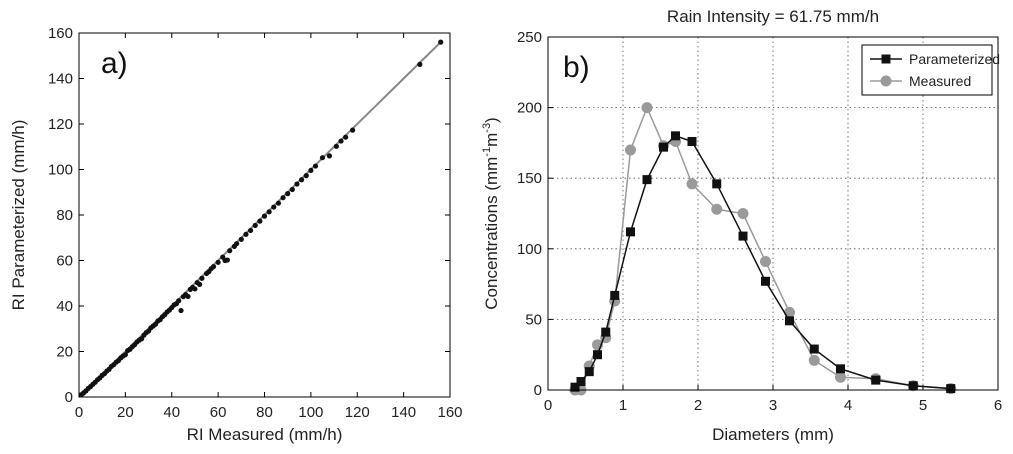  Describe the element at coordinates (64, 306) in the screenshot. I see `y-tick-label-a: 40` at that location.